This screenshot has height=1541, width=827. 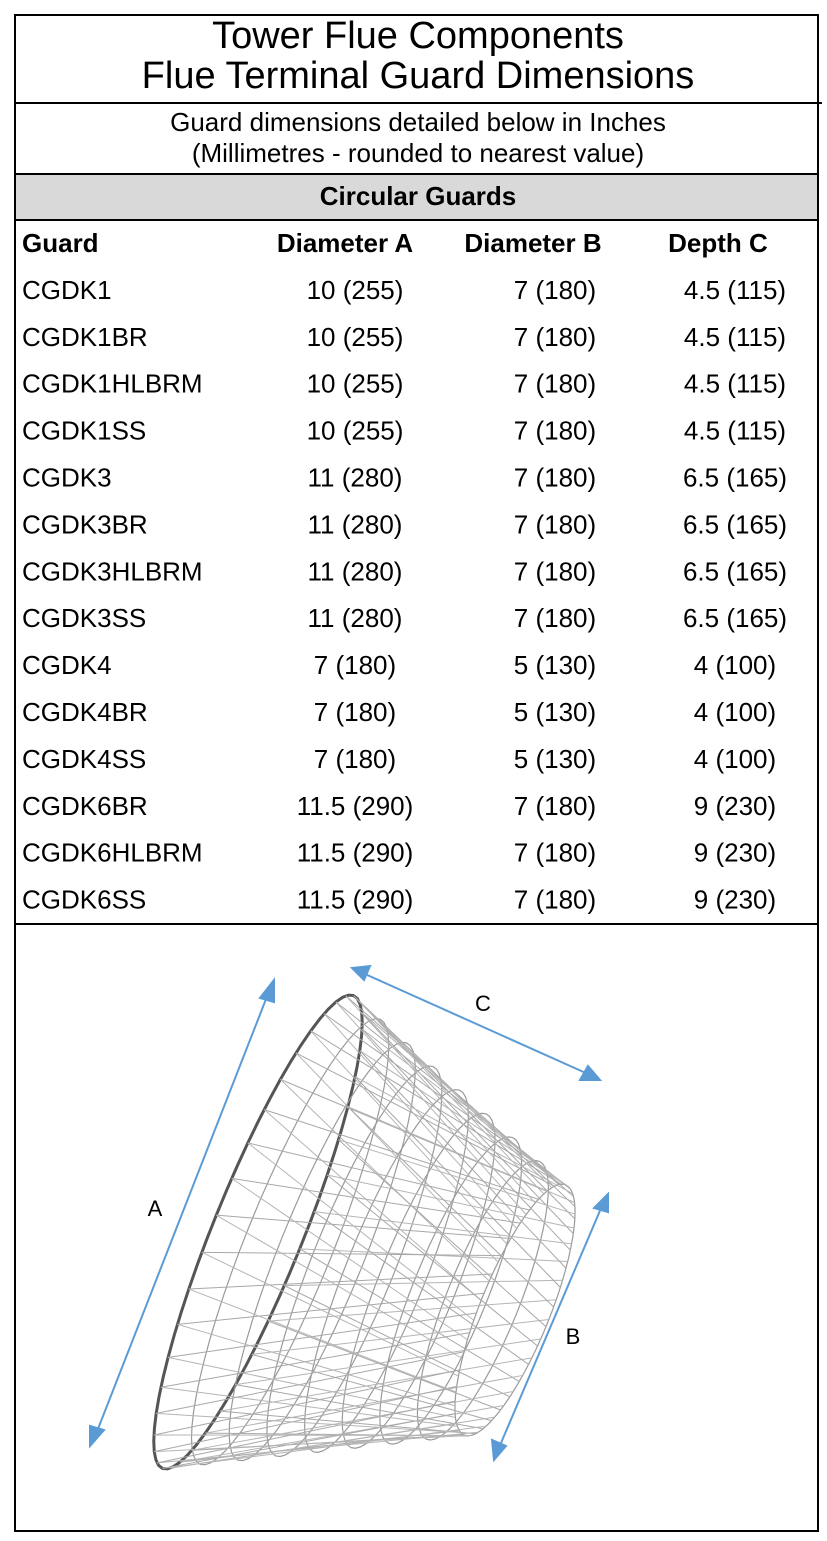 What do you see at coordinates (60, 243) in the screenshot?
I see `column-header: Guard` at bounding box center [60, 243].